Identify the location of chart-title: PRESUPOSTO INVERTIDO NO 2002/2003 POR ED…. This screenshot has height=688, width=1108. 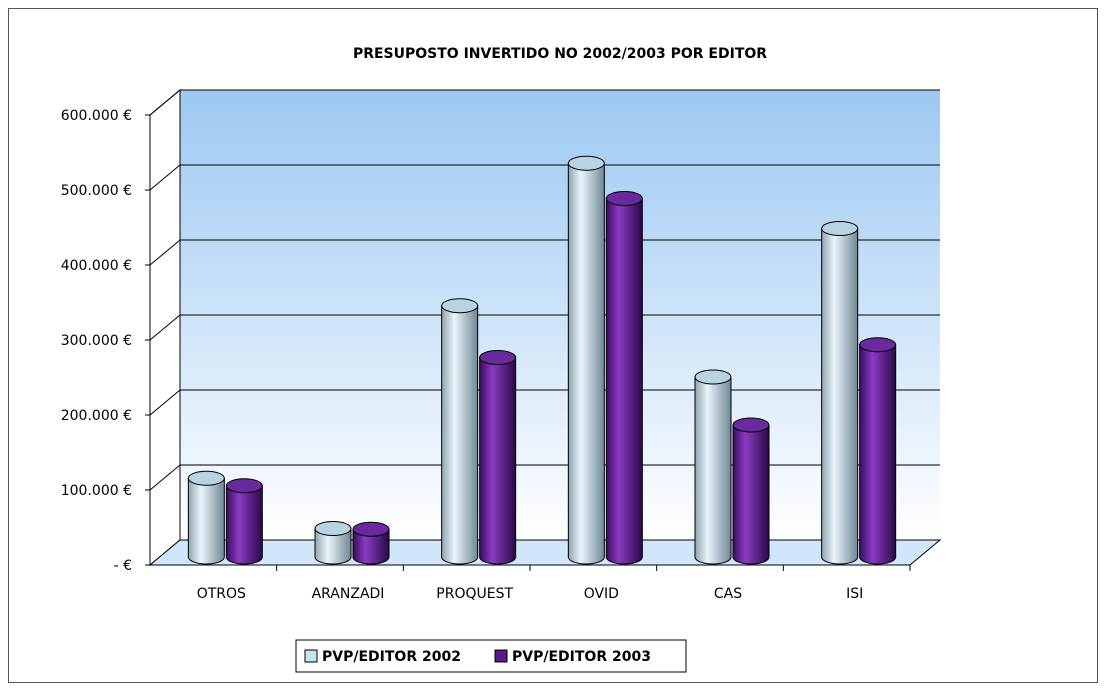
(560, 54).